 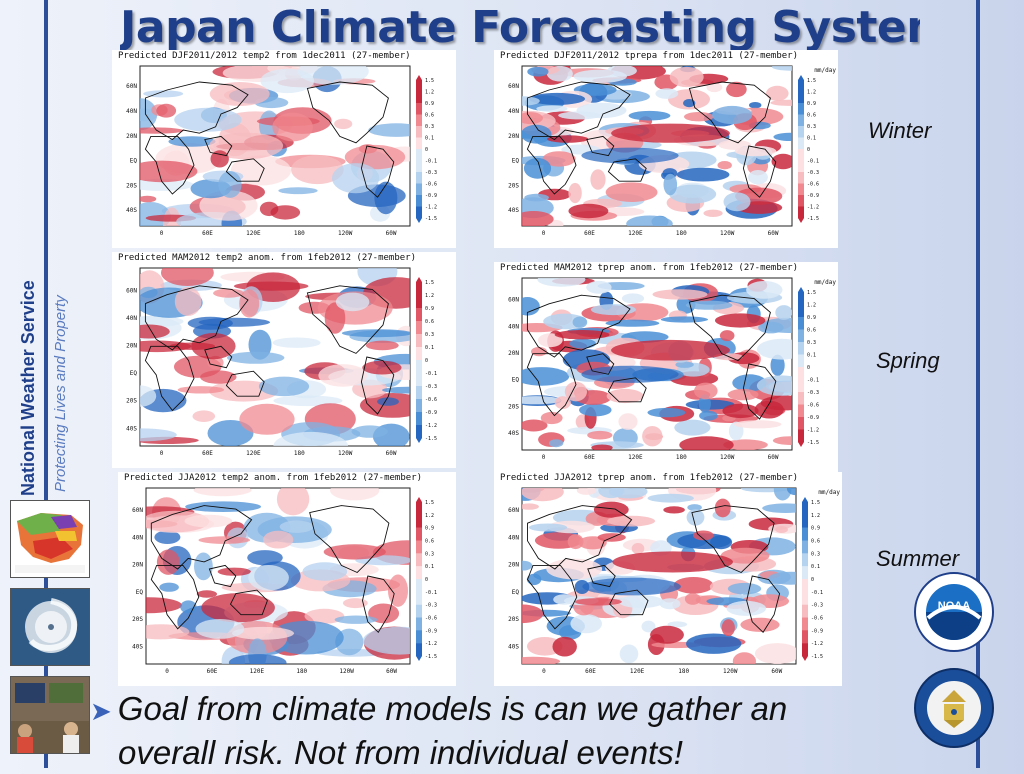 What do you see at coordinates (50, 539) in the screenshot?
I see `us-temperature-map-thumbnail` at bounding box center [50, 539].